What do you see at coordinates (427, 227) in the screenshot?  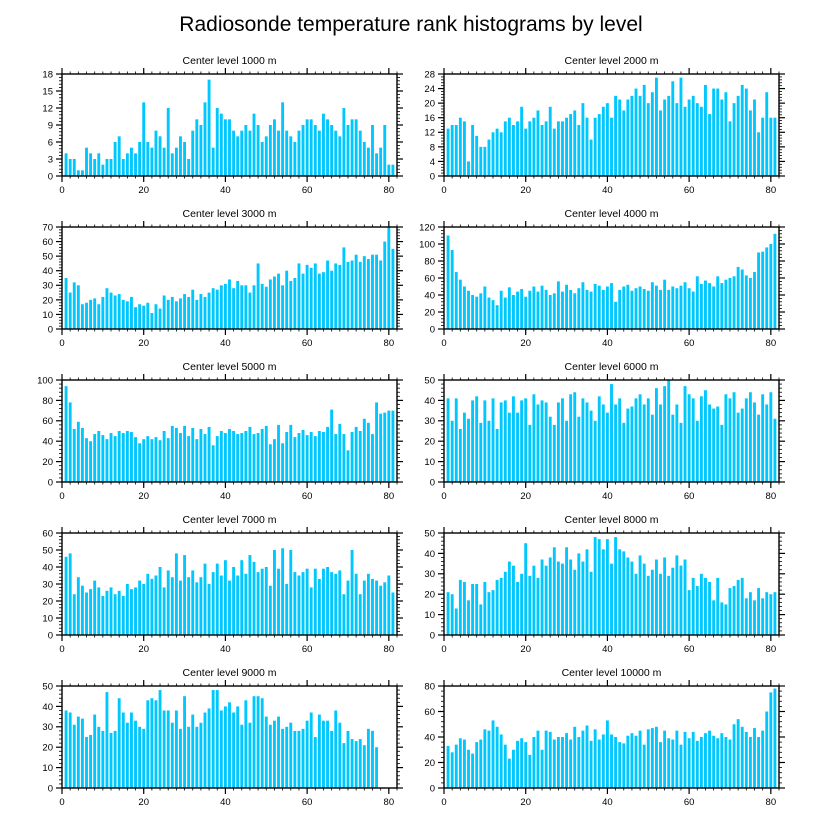 I see `y-tick-label: 120` at bounding box center [427, 227].